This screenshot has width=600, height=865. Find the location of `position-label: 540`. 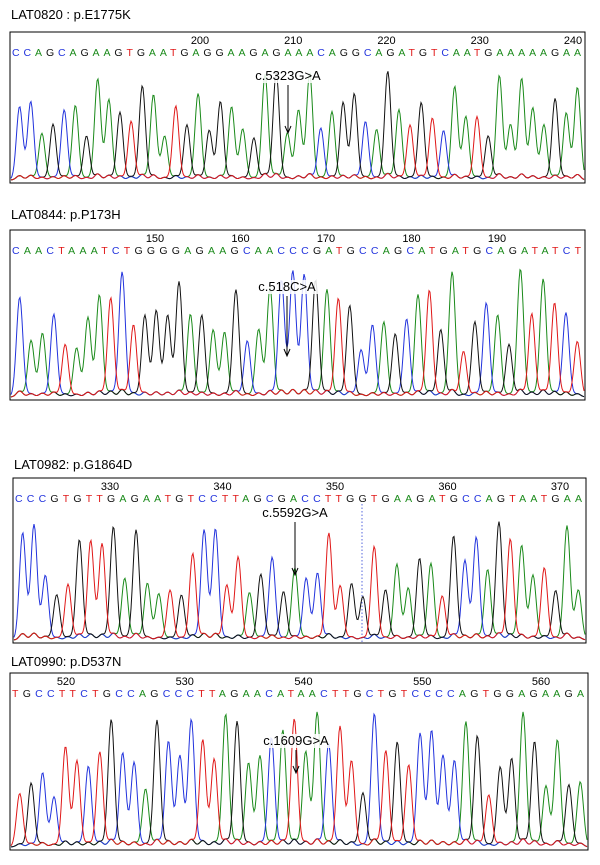

position-label: 540 is located at coordinates (303, 682).